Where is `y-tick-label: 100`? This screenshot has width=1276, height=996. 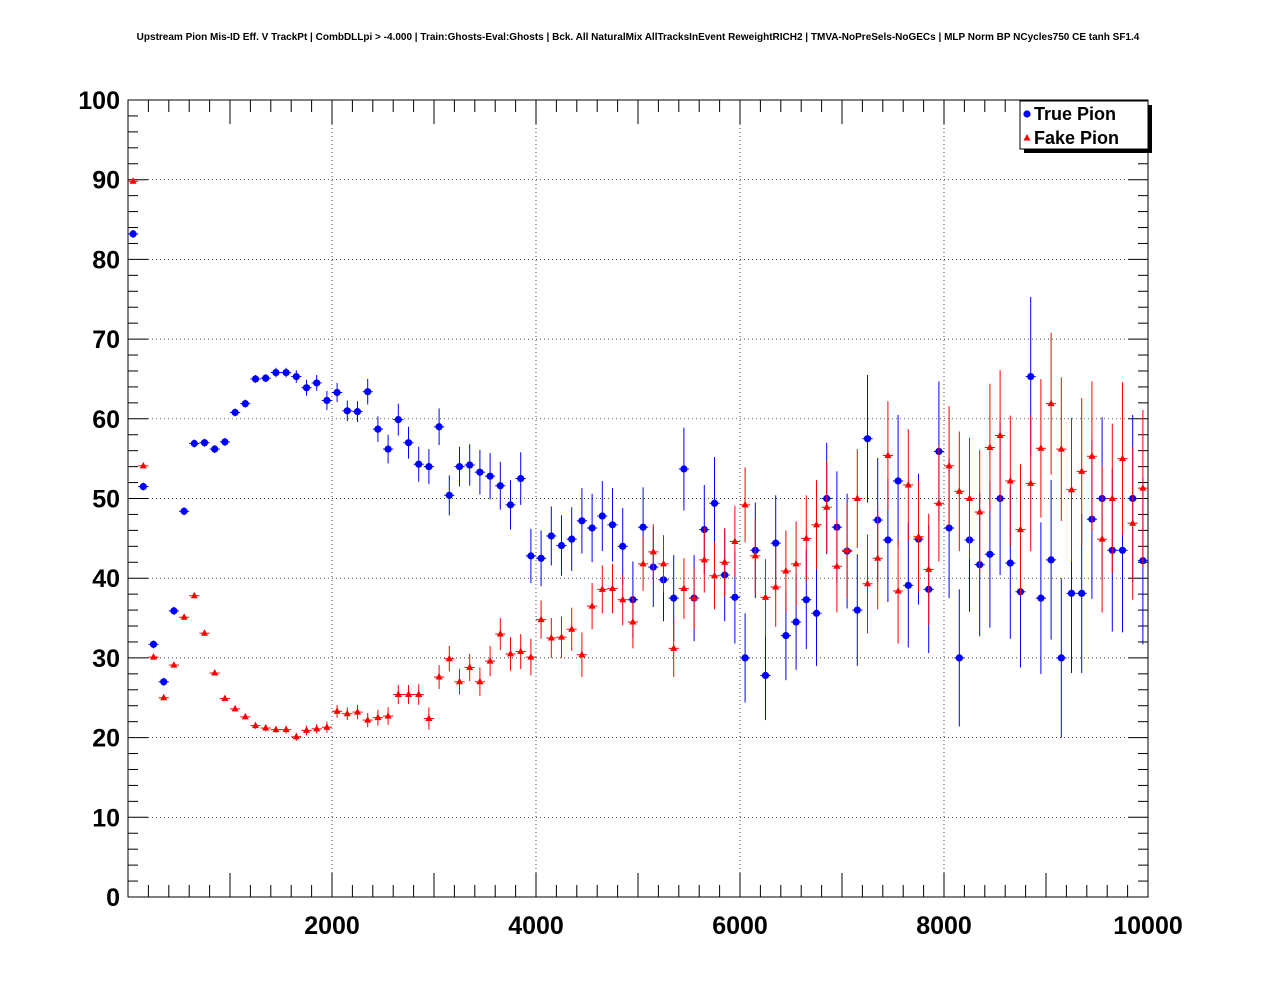
y-tick-label: 100 is located at coordinates (99, 101).